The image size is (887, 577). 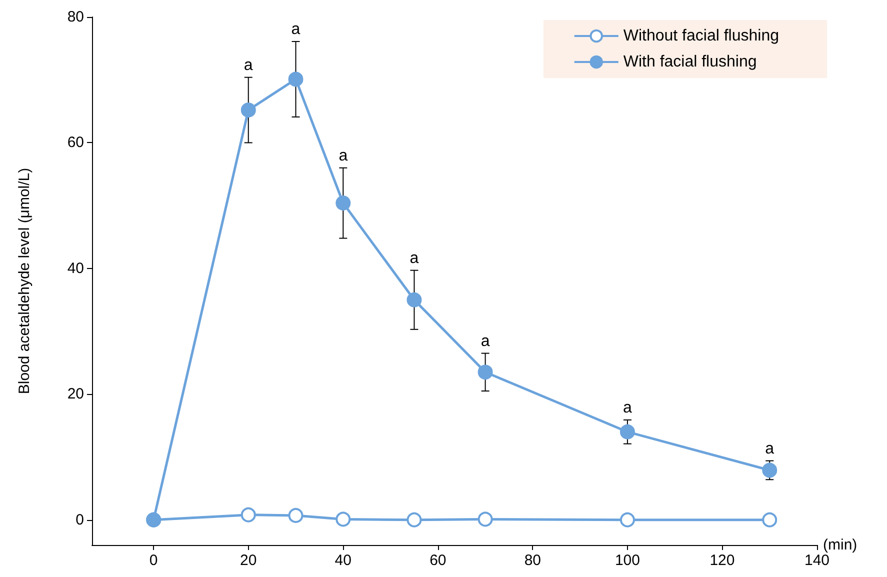 What do you see at coordinates (75, 268) in the screenshot?
I see `y-tick-label: 40` at bounding box center [75, 268].